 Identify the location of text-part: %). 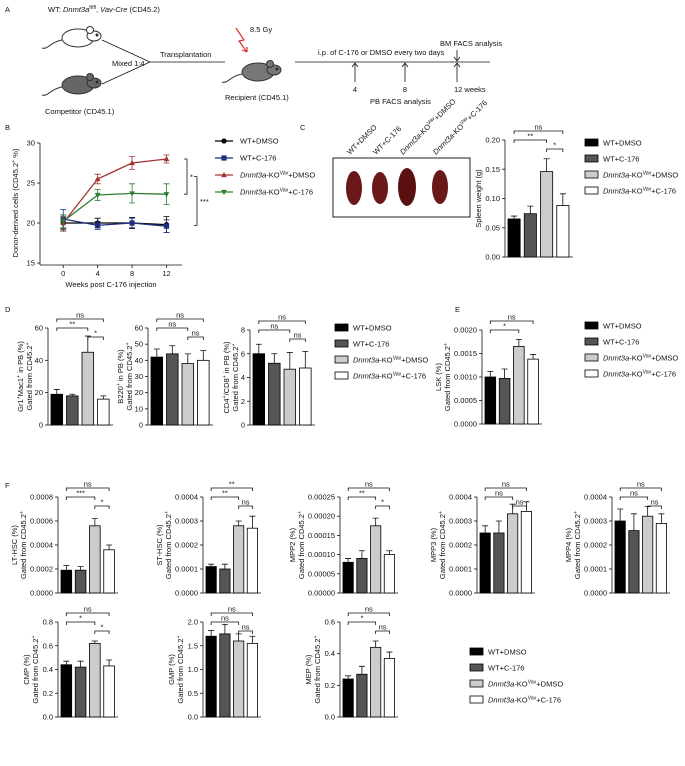
(15, 154).